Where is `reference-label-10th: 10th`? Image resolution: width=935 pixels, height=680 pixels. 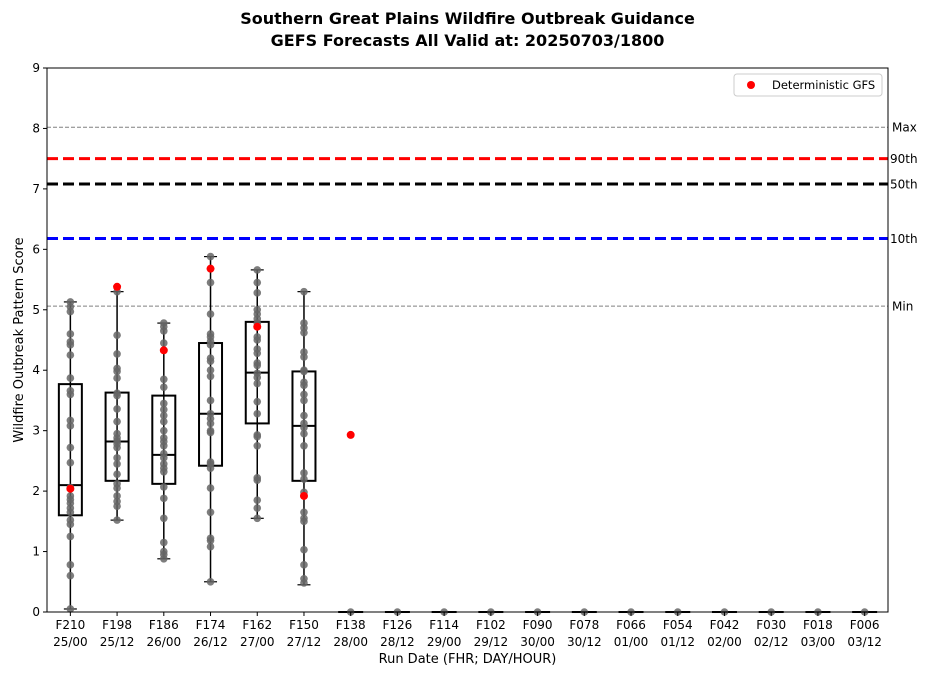
reference-label-10th: 10th is located at coordinates (904, 239).